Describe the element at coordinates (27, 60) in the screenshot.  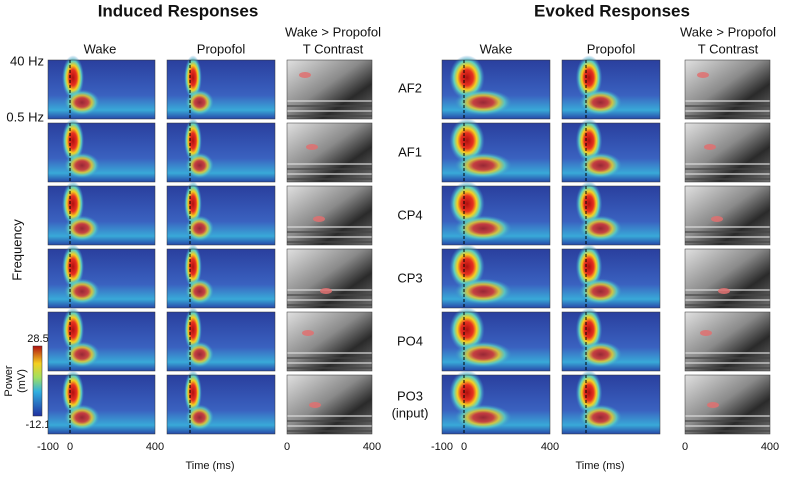
I see `freq-label: 40 Hz` at that location.